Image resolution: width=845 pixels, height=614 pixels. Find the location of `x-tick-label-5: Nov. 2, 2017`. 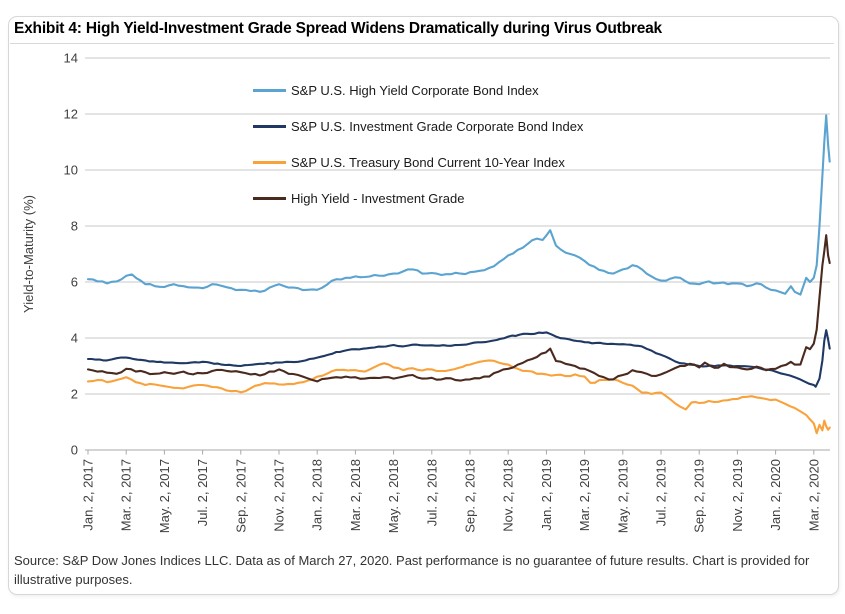

x-tick-label-5: Nov. 2, 2017 is located at coordinates (279, 495).